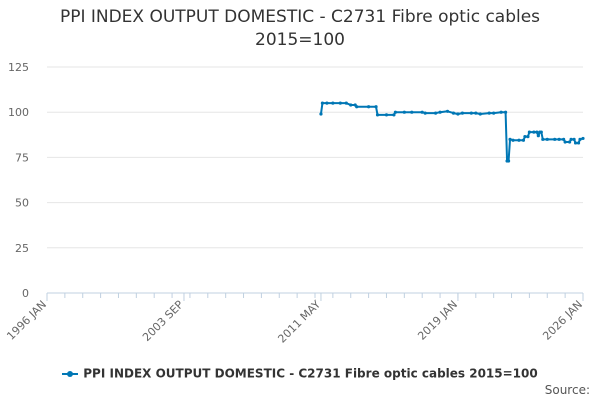 The height and width of the screenshot is (400, 600). Describe the element at coordinates (18, 112) in the screenshot. I see `y-tick-label: 100` at that location.